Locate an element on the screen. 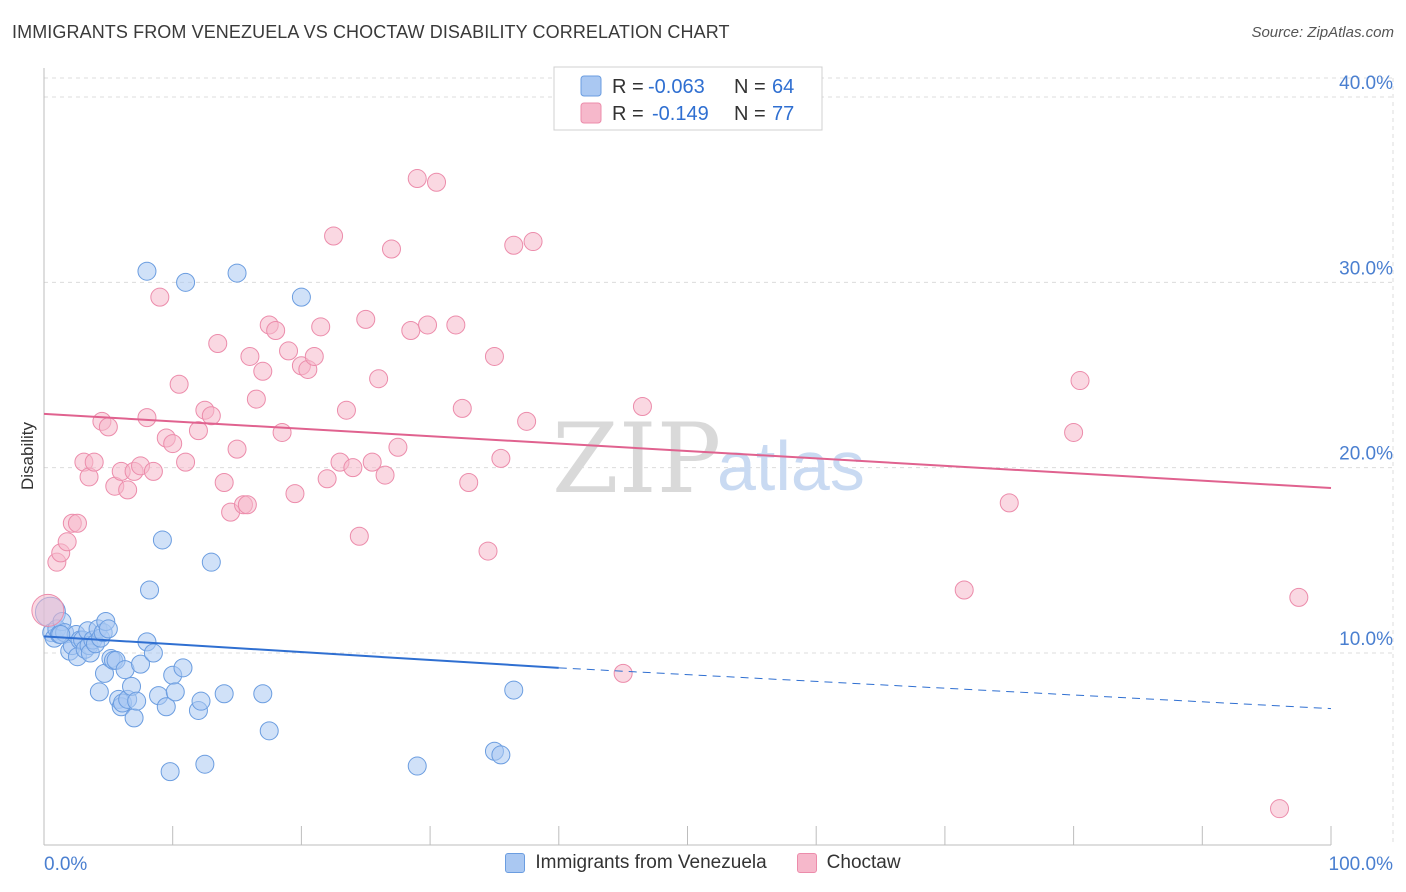 This screenshot has width=1406, height=892. bottom-legend: Immigrants from Venezuela Choctaw is located at coordinates (703, 863).